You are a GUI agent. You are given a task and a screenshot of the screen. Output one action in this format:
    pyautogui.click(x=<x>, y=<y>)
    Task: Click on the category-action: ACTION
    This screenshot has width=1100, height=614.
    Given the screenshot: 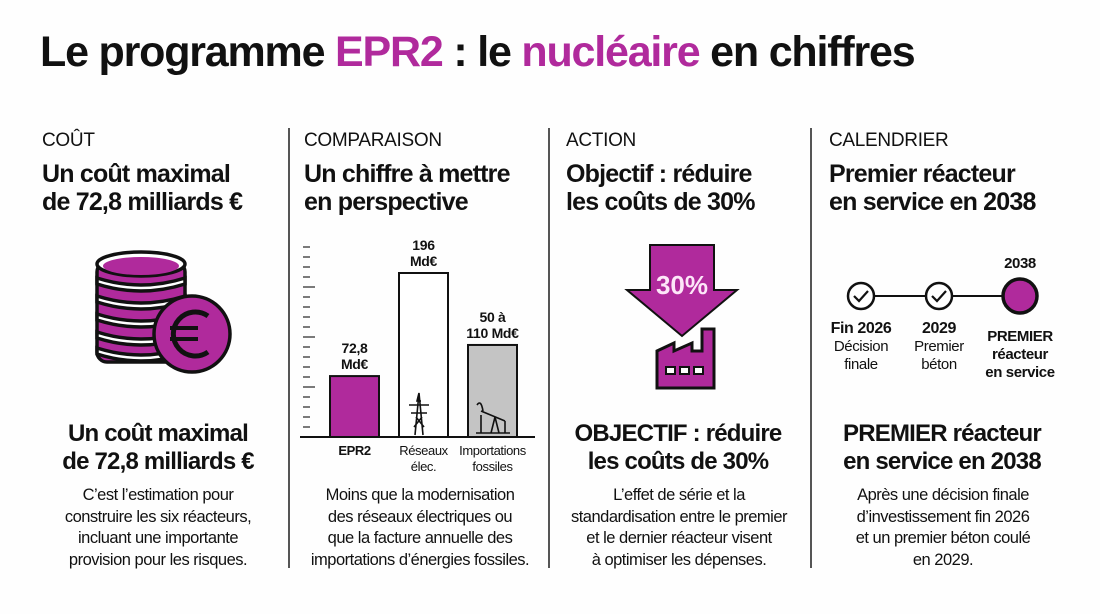 What is the action you would take?
    pyautogui.click(x=601, y=140)
    